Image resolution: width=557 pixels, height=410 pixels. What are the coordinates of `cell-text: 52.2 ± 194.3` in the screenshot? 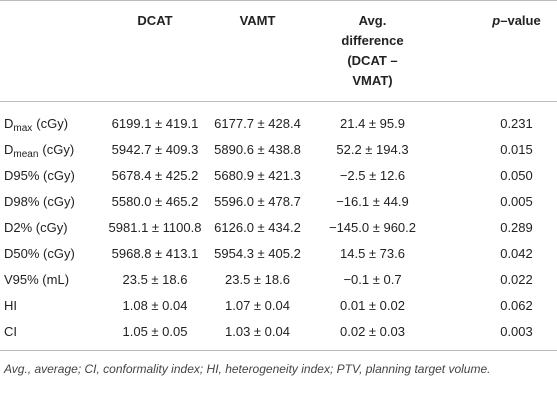 It's located at (372, 149).